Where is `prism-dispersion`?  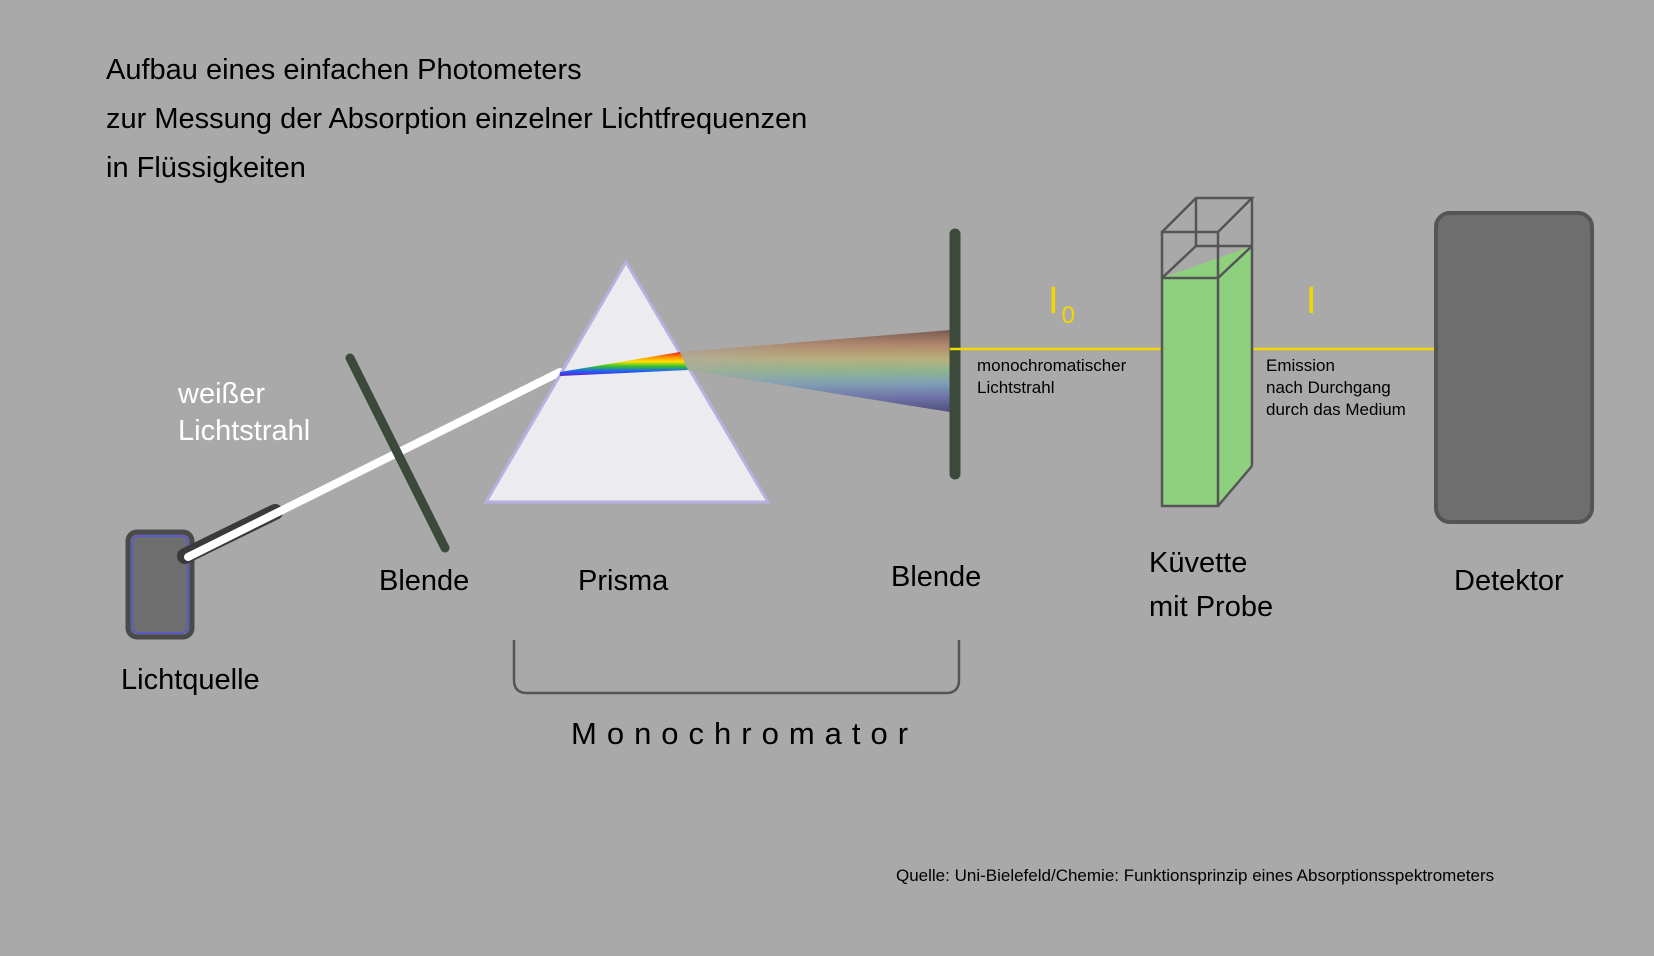 prism-dispersion is located at coordinates (624, 364).